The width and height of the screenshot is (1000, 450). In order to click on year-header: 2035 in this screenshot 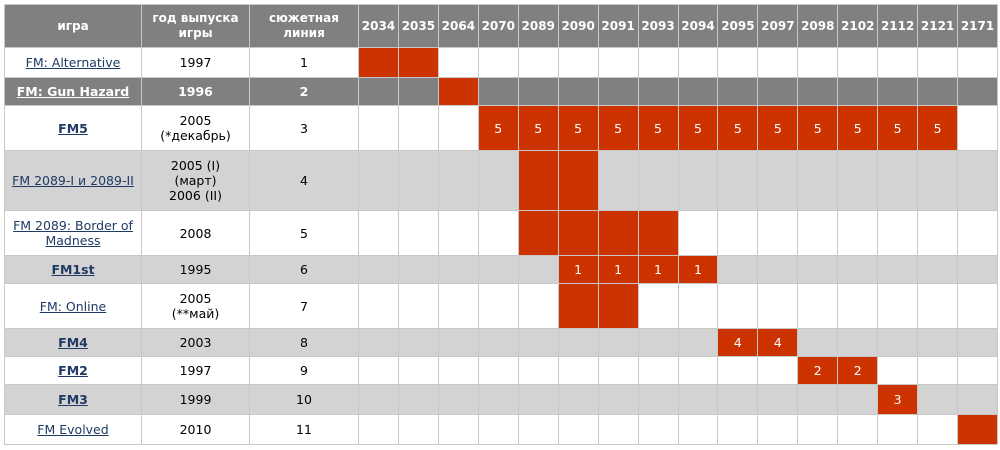, I will do `click(418, 26)`.